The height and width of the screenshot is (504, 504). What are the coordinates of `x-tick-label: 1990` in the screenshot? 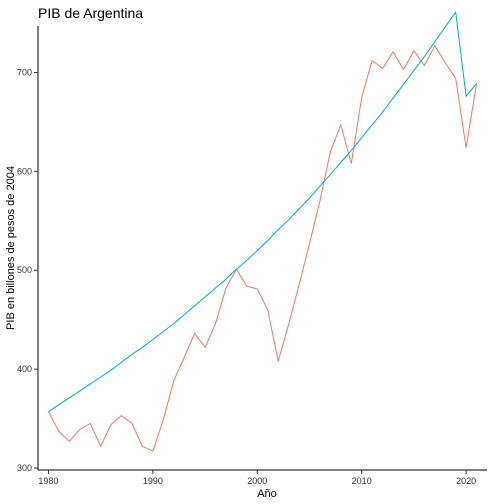 It's located at (153, 481).